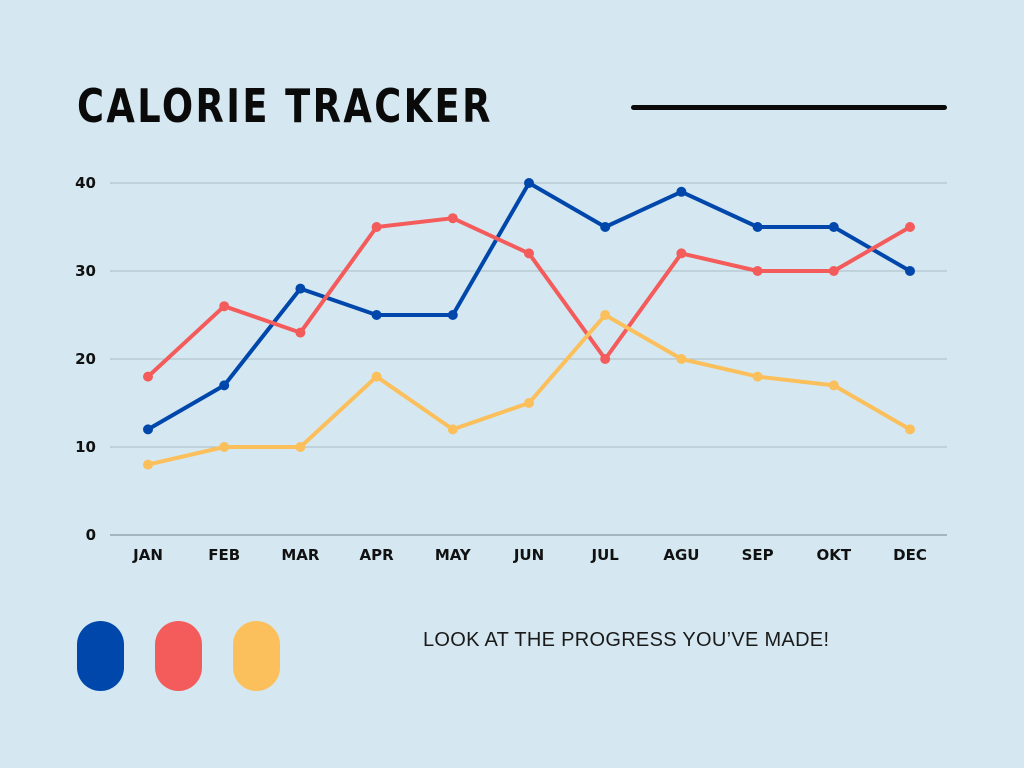 The width and height of the screenshot is (1024, 768). What do you see at coordinates (789, 107) in the screenshot?
I see `title-divider` at bounding box center [789, 107].